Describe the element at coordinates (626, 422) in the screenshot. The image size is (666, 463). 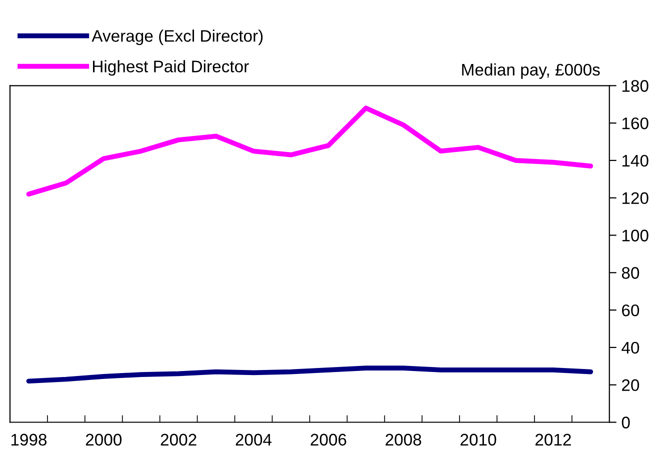
I see `y-tick-label: 0` at that location.